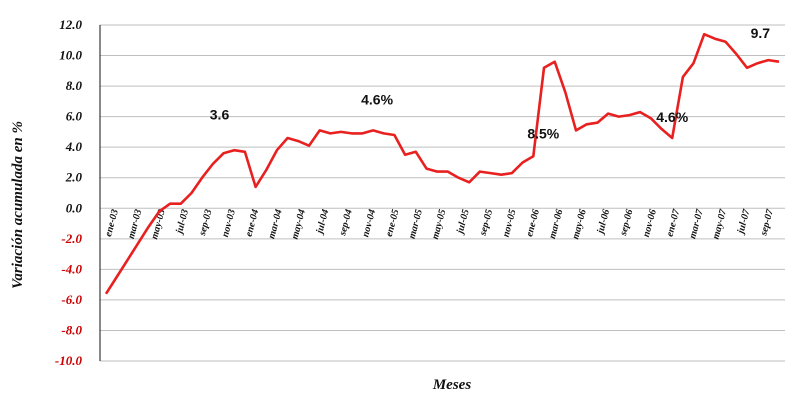 Image resolution: width=795 pixels, height=395 pixels. Describe the element at coordinates (627, 223) in the screenshot. I see `x-tick-label: sep-06` at that location.